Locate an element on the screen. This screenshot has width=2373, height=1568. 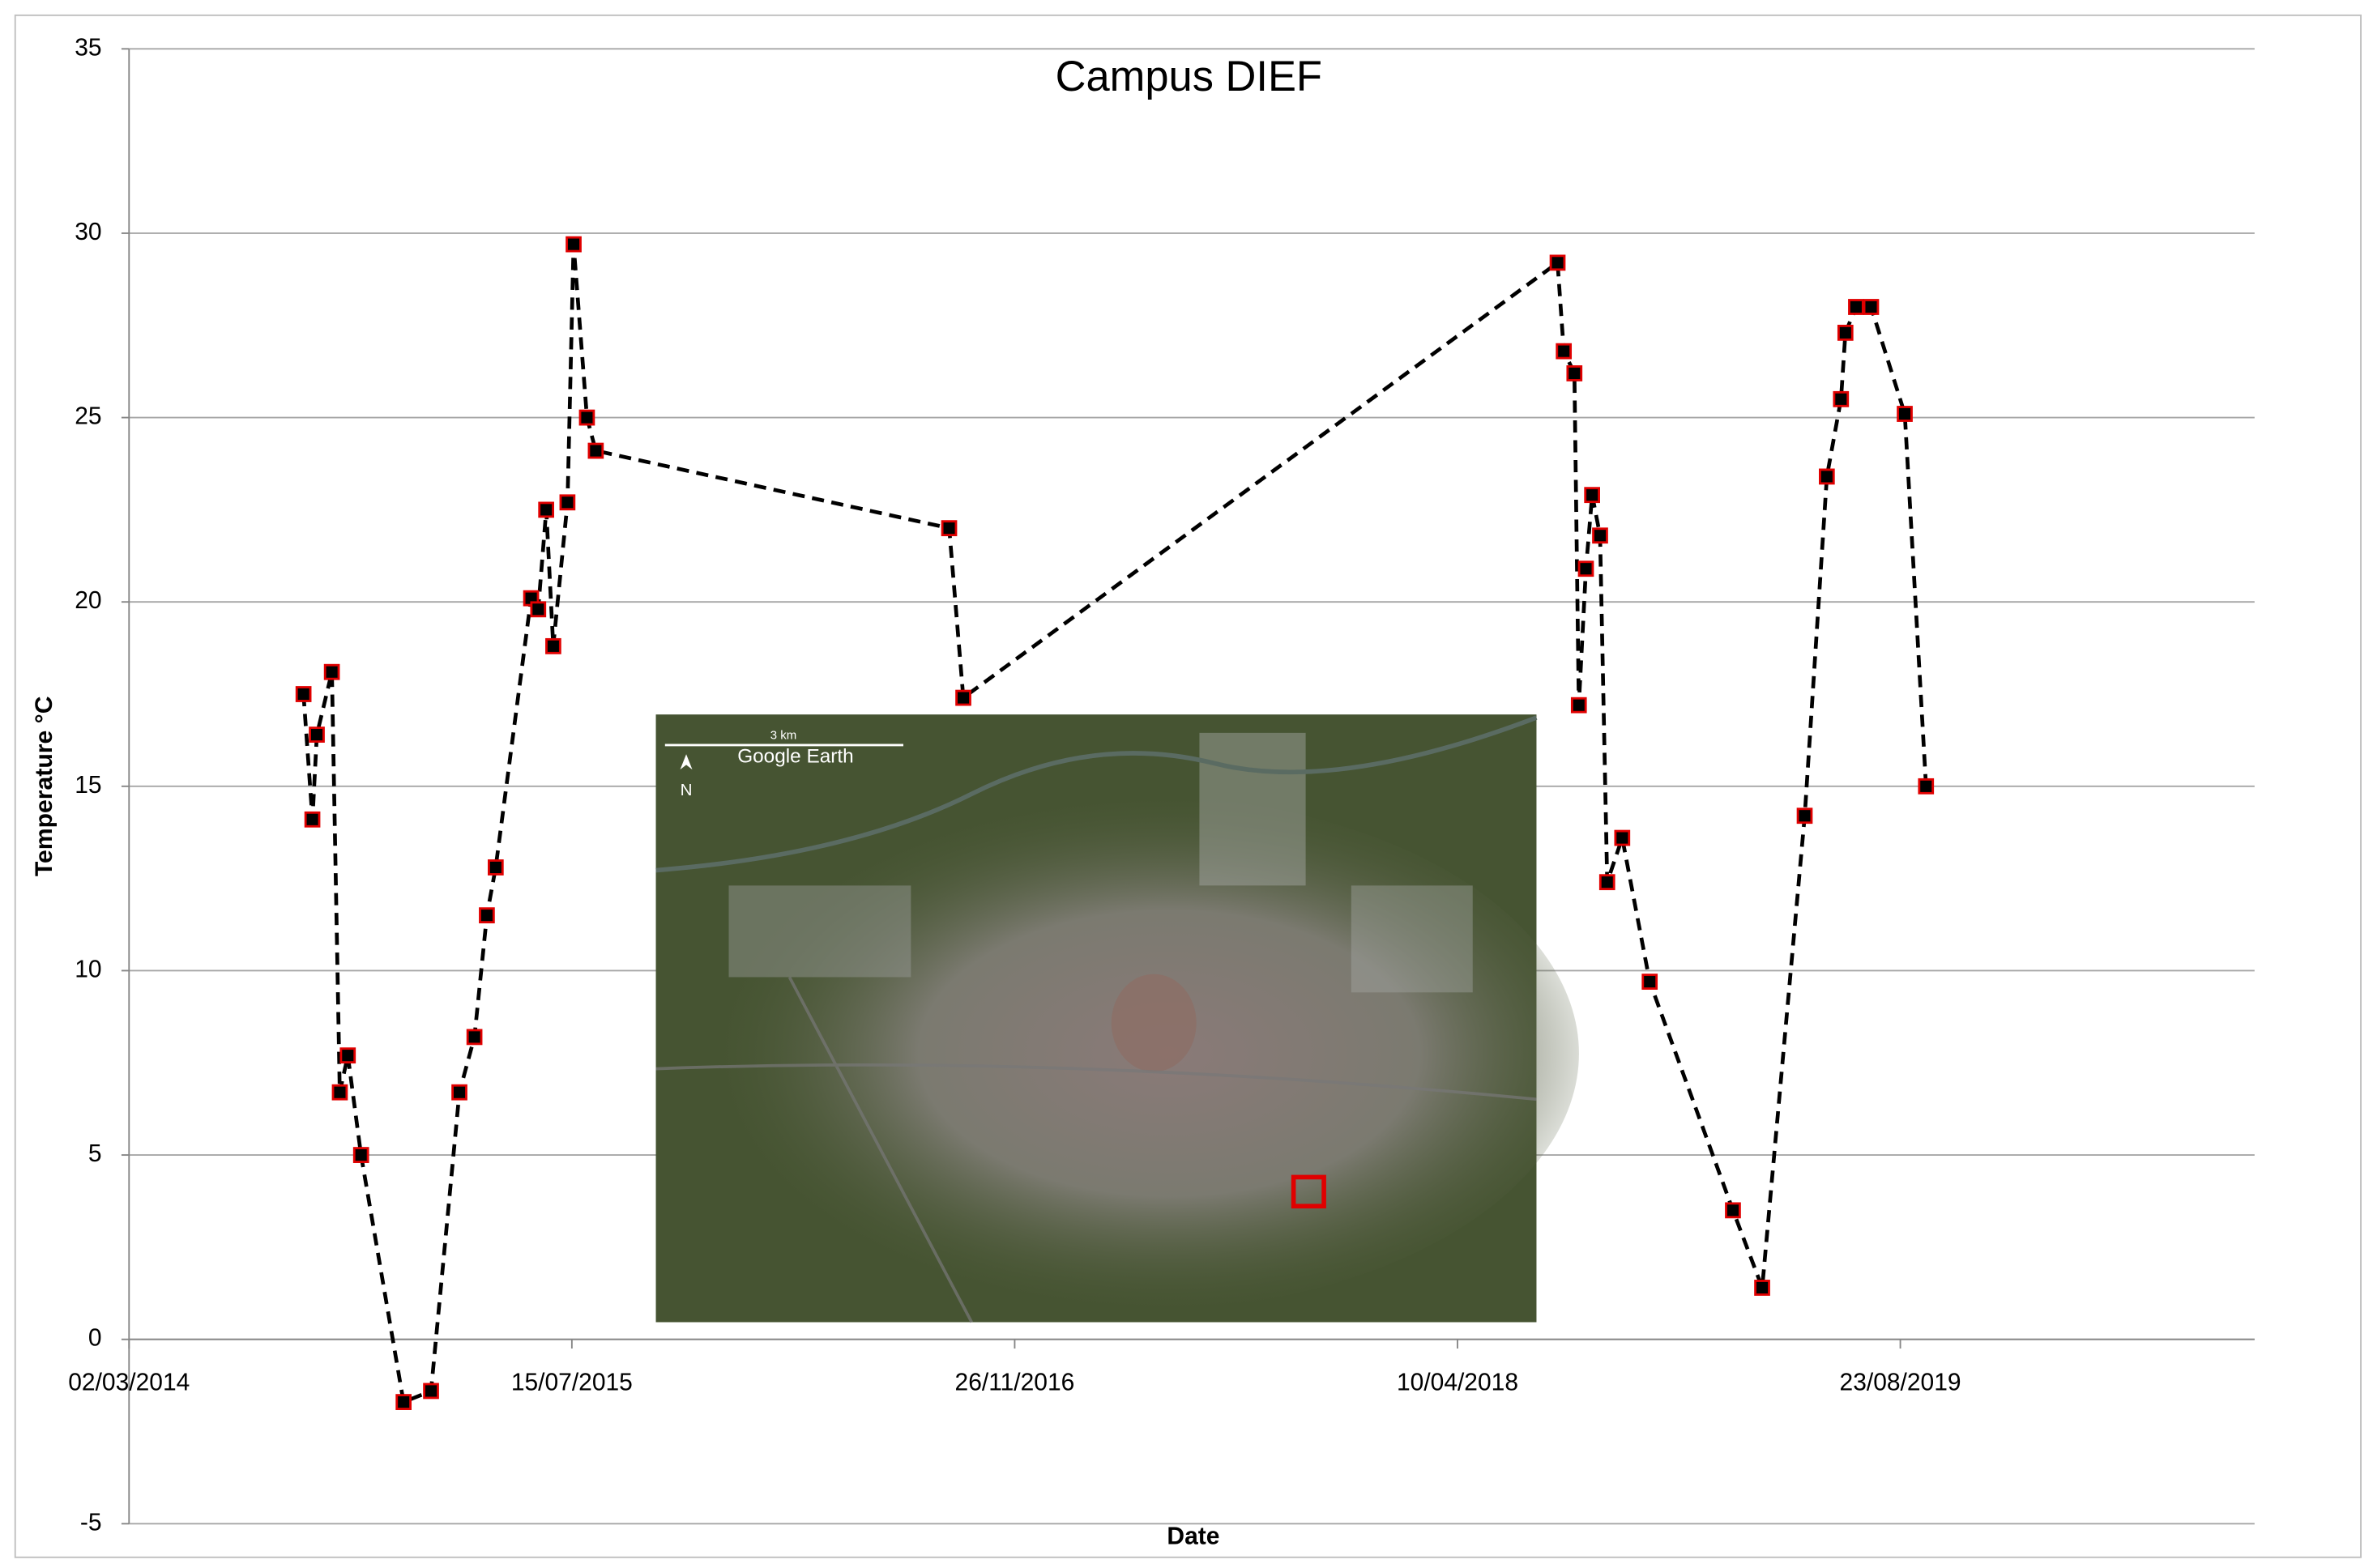
y-tick-label: 35 is located at coordinates (88, 47).